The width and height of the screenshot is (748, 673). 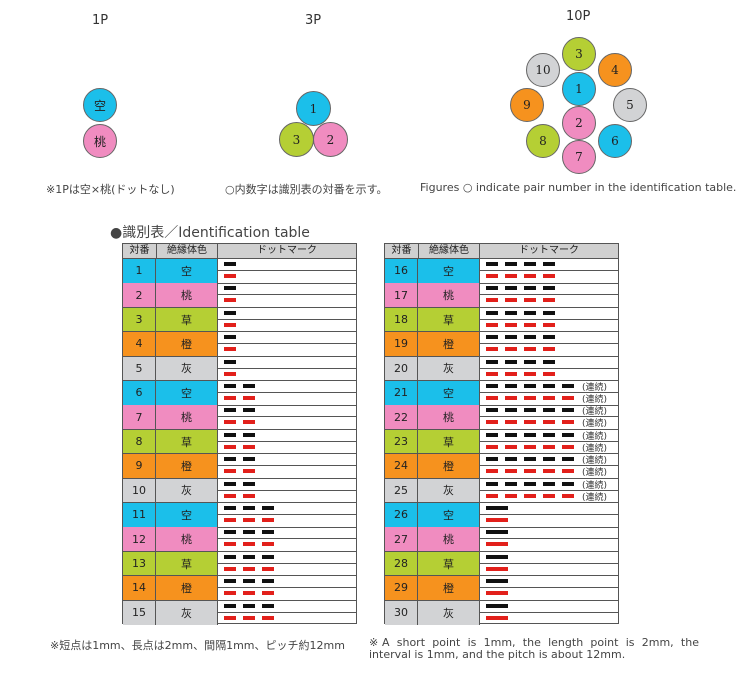 What do you see at coordinates (449, 251) in the screenshot?
I see `header-color: 絶縁体色` at bounding box center [449, 251].